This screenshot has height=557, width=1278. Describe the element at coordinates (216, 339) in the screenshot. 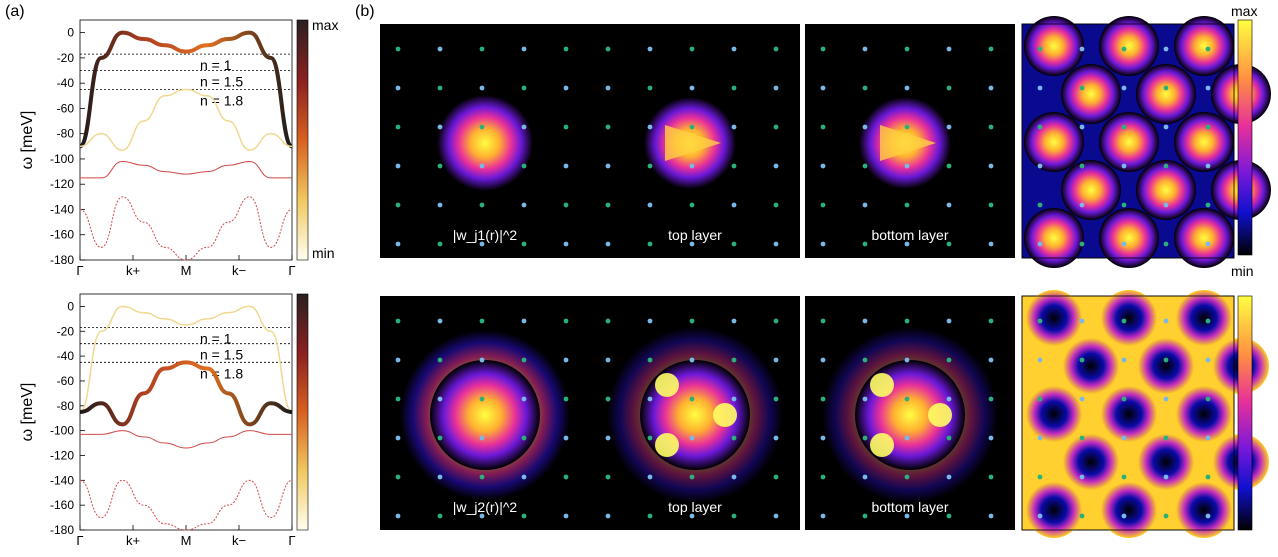

I see `filling-label: n = 1` at that location.